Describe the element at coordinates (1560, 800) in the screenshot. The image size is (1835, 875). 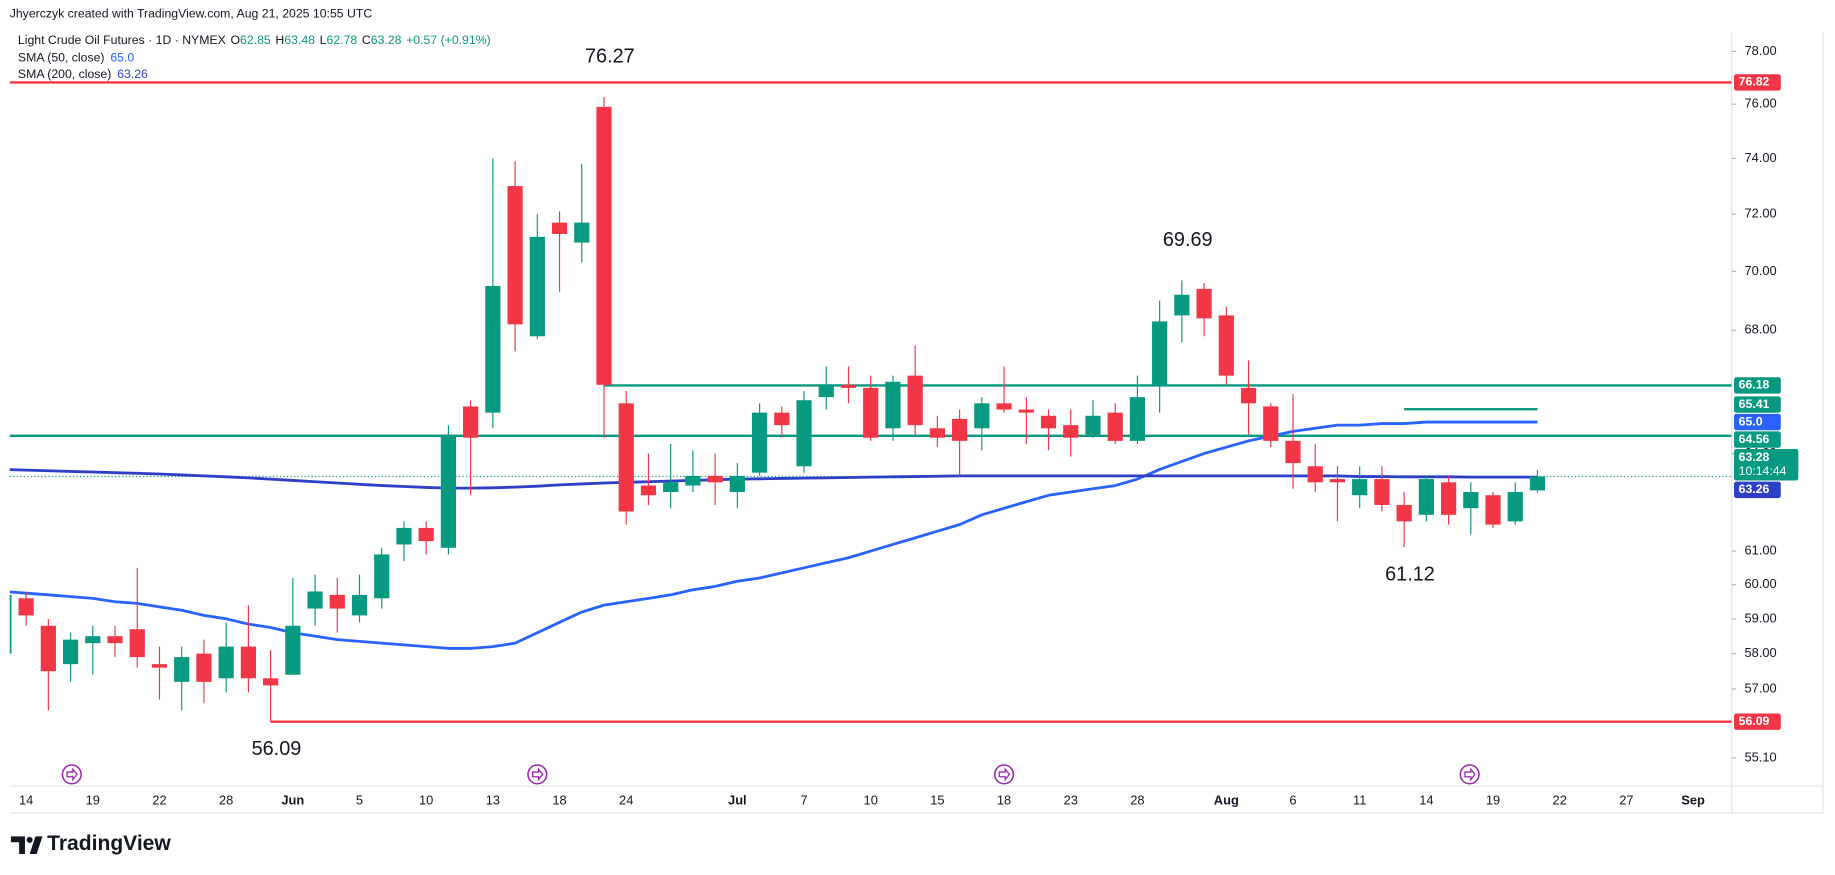
I see `x-tick-label: 22` at that location.